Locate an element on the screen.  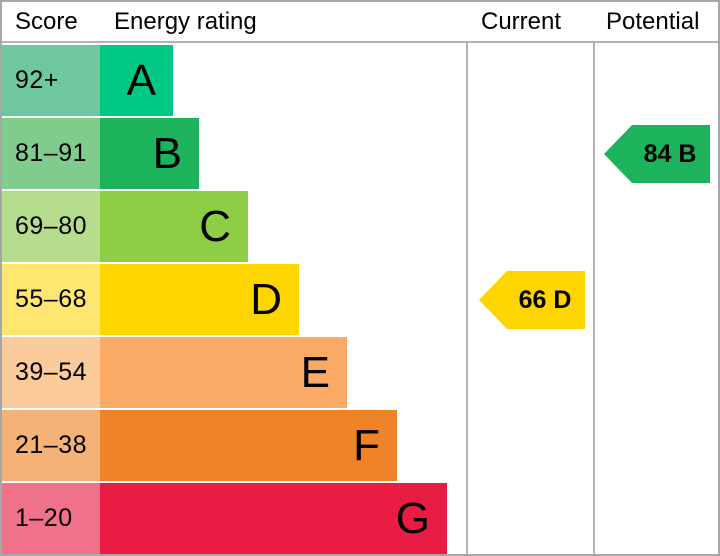
grade-letter: F is located at coordinates (366, 445).